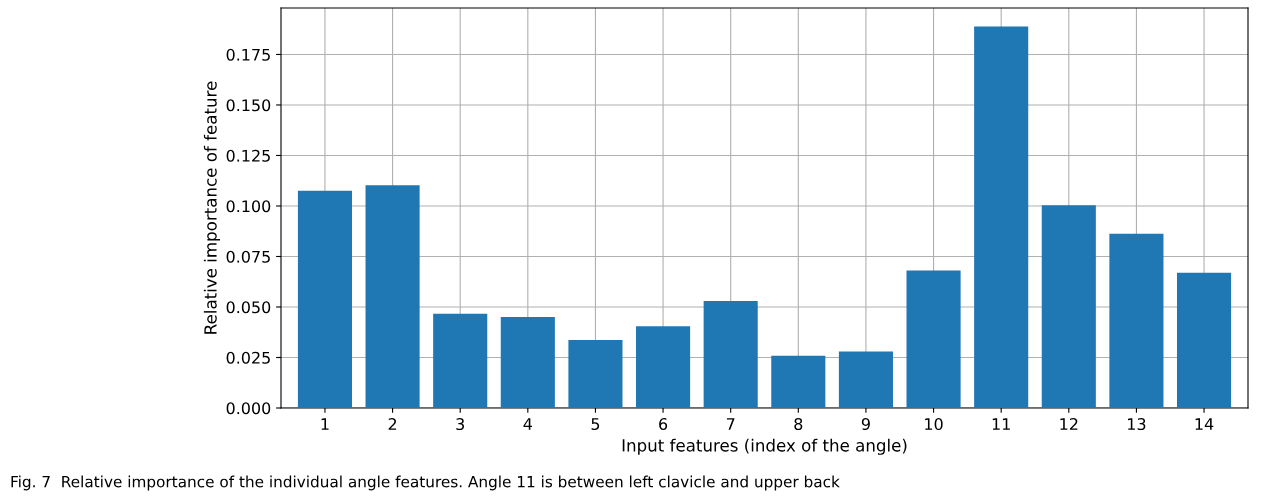 This screenshot has height=502, width=1287. I want to click on caption: Fig. 7 Relative importance of the individual angle features. Angle 11 is between left clavicle and upper back, so click(425, 483).